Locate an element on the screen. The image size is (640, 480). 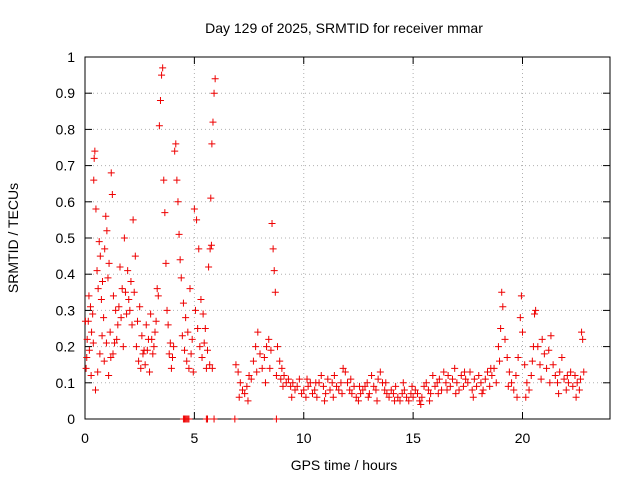
y-tick-label: 0.3 is located at coordinates (66, 310).